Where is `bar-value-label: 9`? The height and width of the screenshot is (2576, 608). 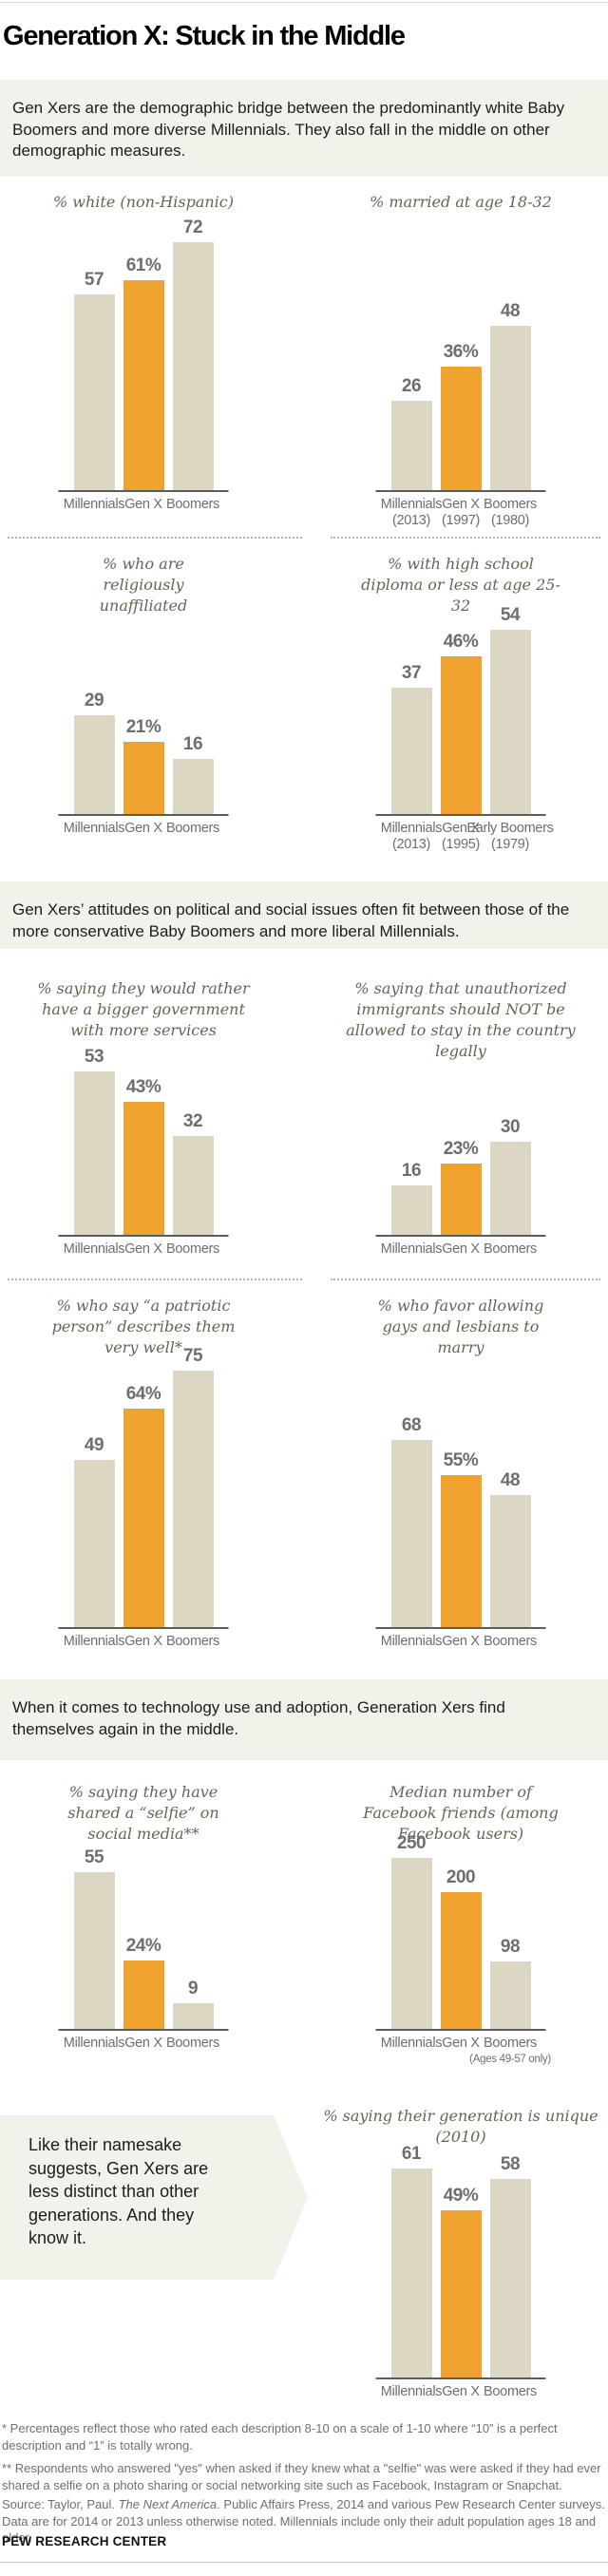
bar-value-label: 9 is located at coordinates (193, 1988).